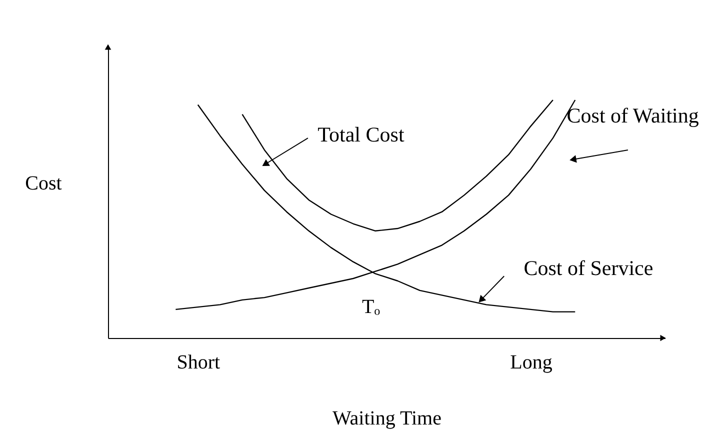 The height and width of the screenshot is (444, 724). I want to click on x-tick-label: Short, so click(198, 363).